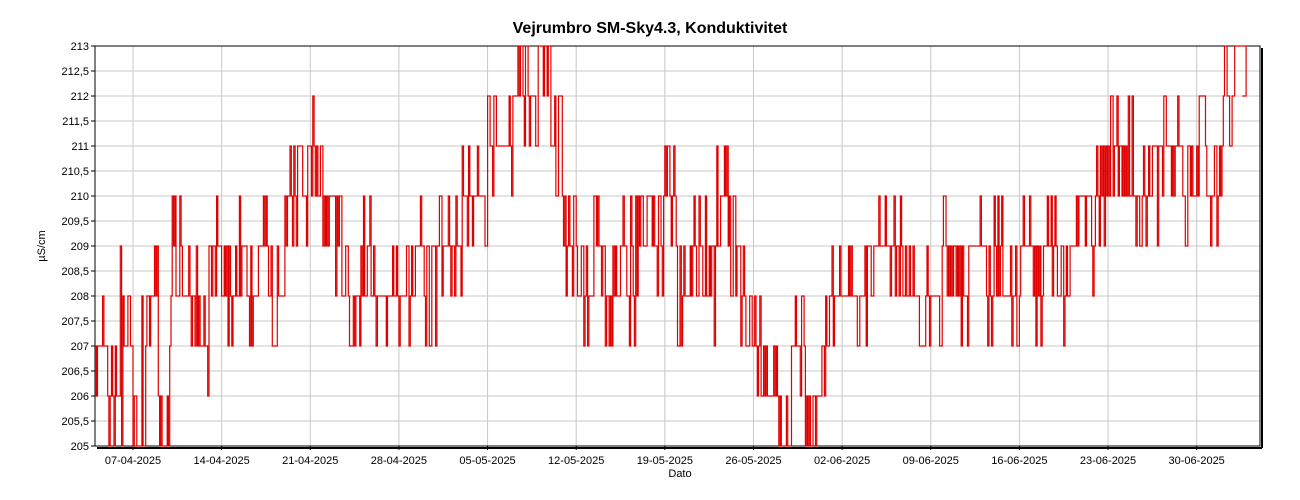 The image size is (1300, 500). I want to click on x-tick-label: 14-04-2025, so click(221, 461).